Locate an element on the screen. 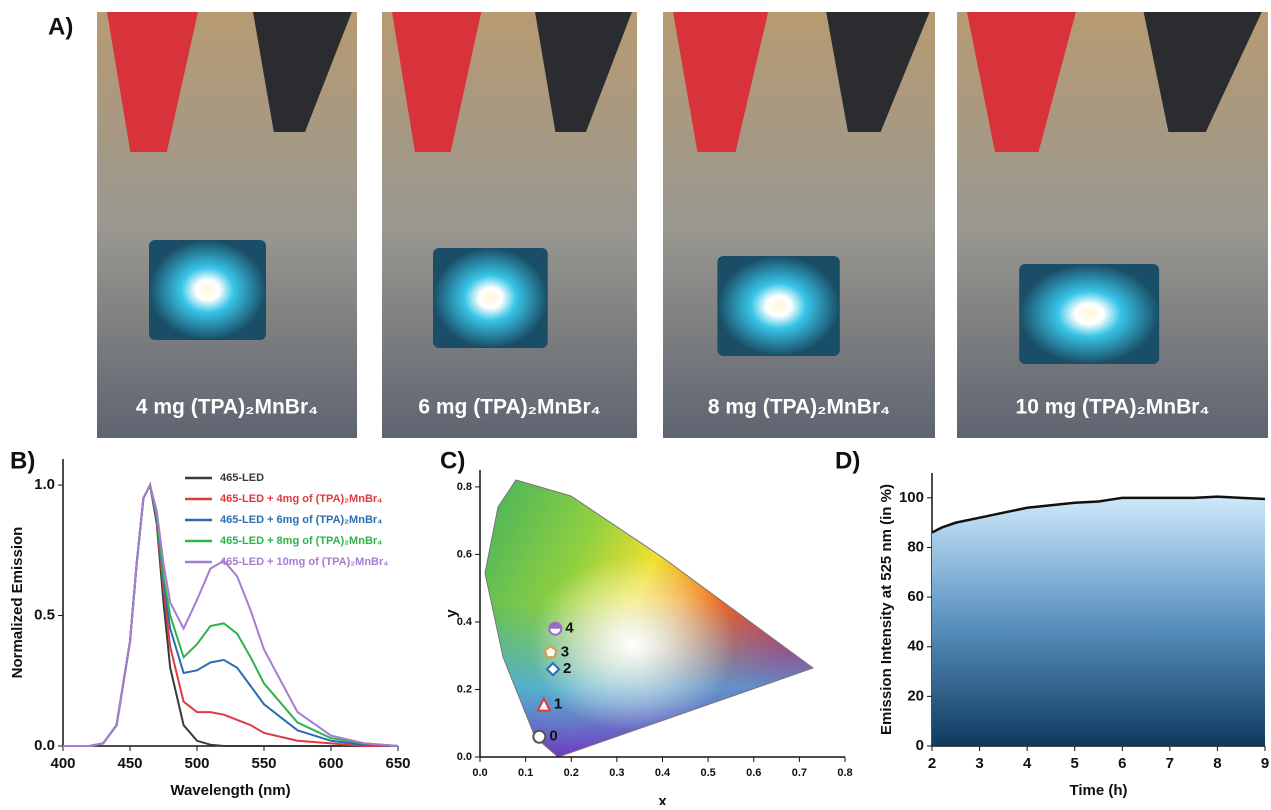  x-axis-title: Wavelength (nm) is located at coordinates (230, 790).